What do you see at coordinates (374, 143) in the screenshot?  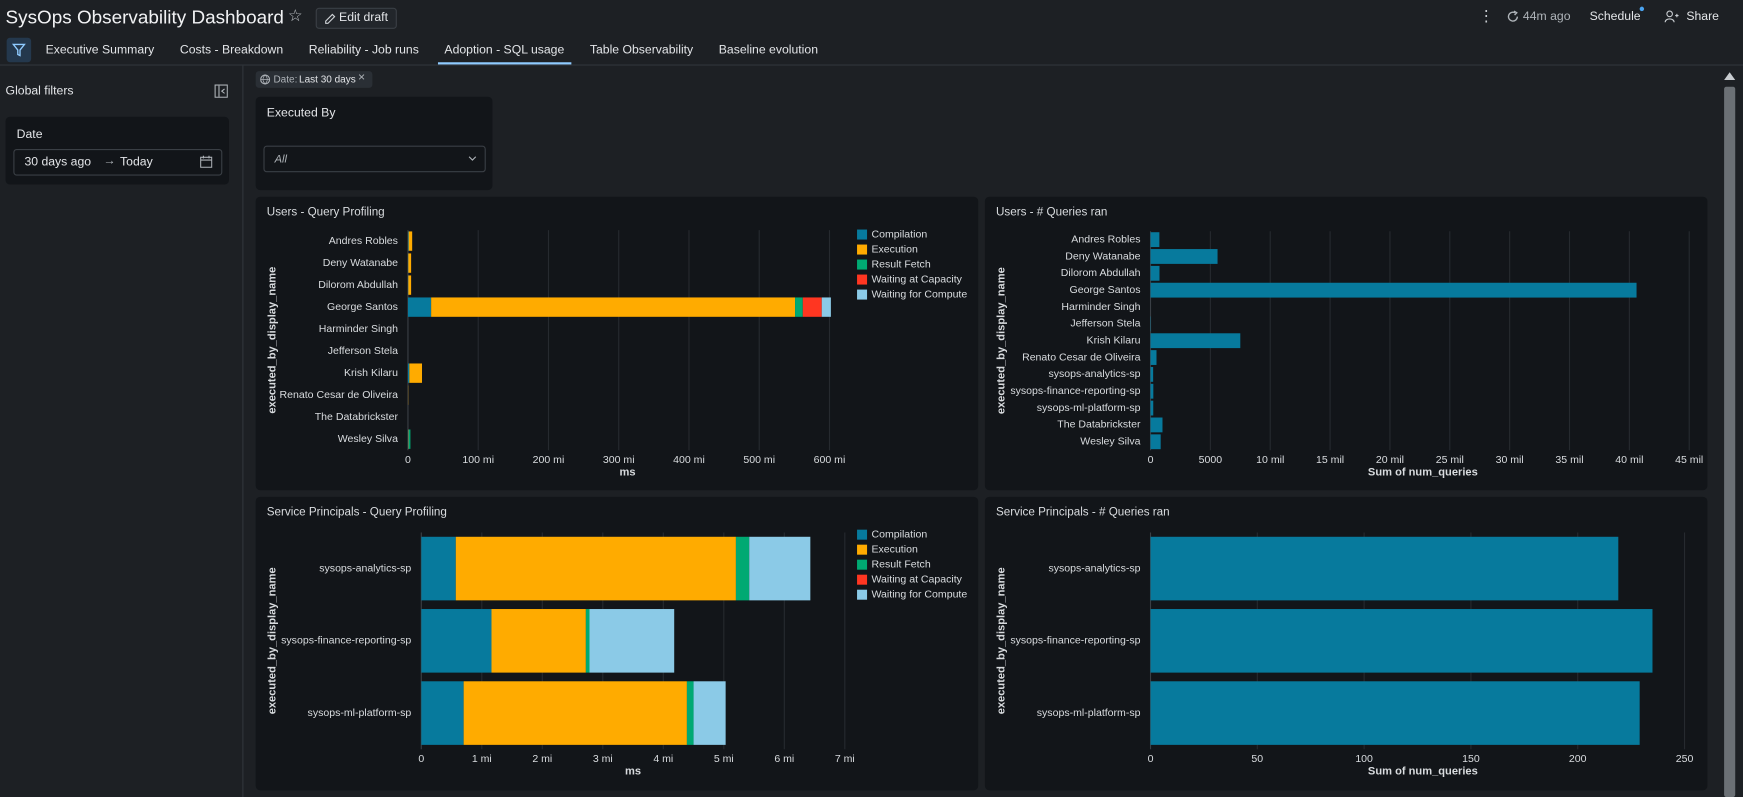 I see `executed-by-filter: Executed By All` at bounding box center [374, 143].